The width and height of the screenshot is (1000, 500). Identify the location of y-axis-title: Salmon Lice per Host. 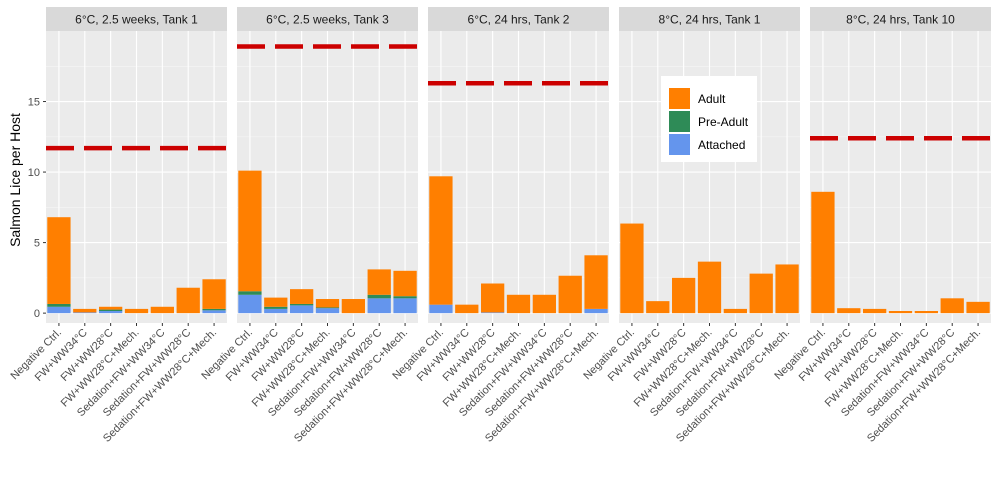
(15, 180).